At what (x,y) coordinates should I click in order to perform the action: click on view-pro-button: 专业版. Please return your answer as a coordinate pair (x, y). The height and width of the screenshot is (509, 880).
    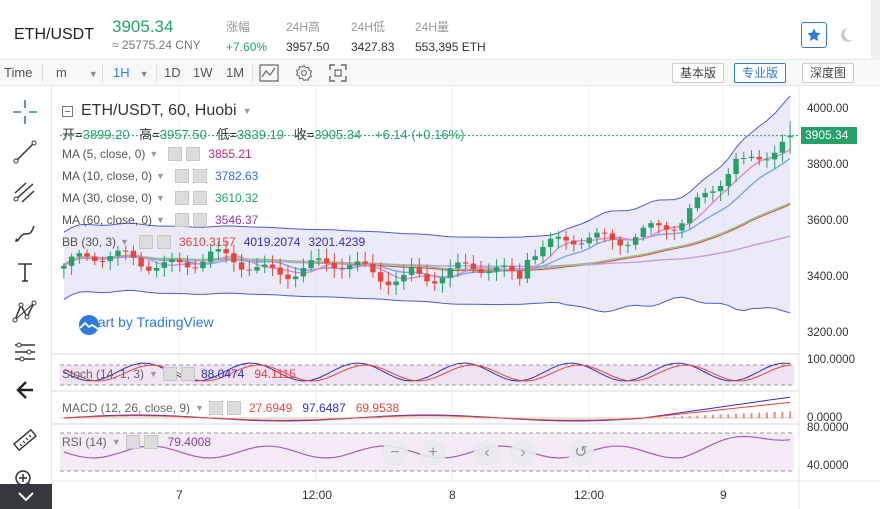
    Looking at the image, I should click on (760, 73).